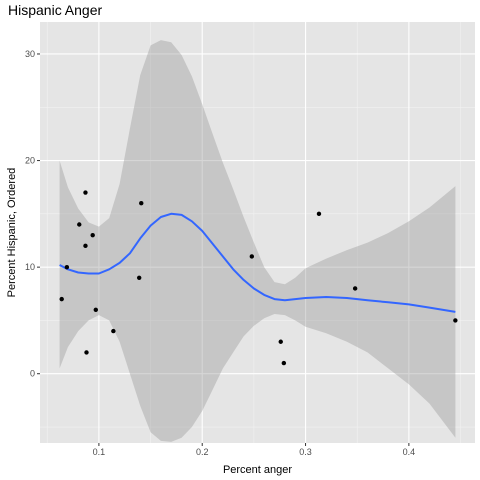 The height and width of the screenshot is (480, 480). I want to click on y-tick-label: 10, so click(30, 267).